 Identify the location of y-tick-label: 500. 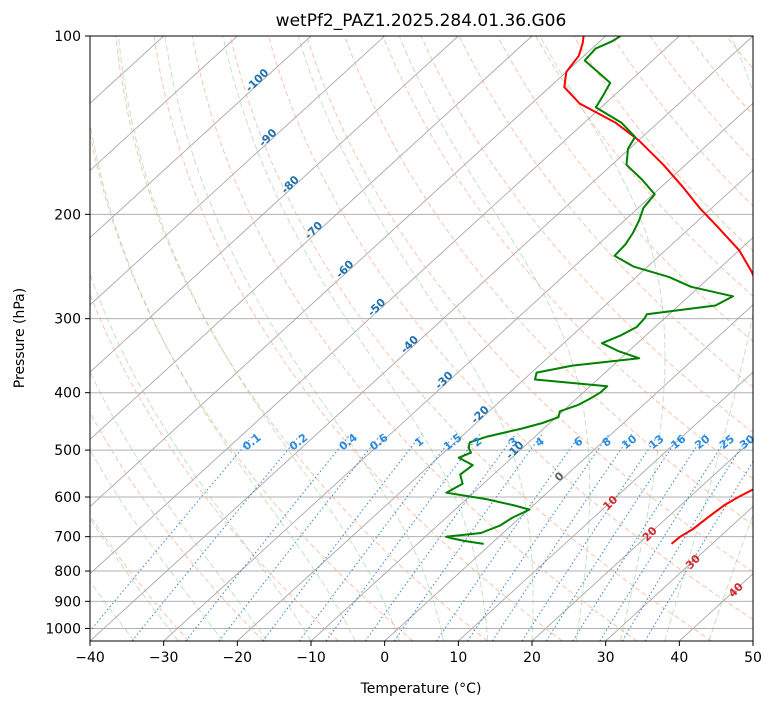
(67, 451).